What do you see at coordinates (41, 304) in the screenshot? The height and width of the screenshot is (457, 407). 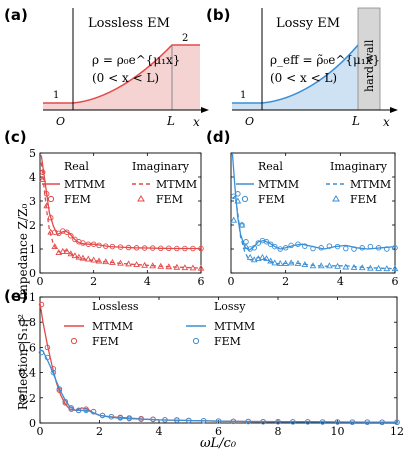 I see `data-point-lossless-fem` at bounding box center [41, 304].